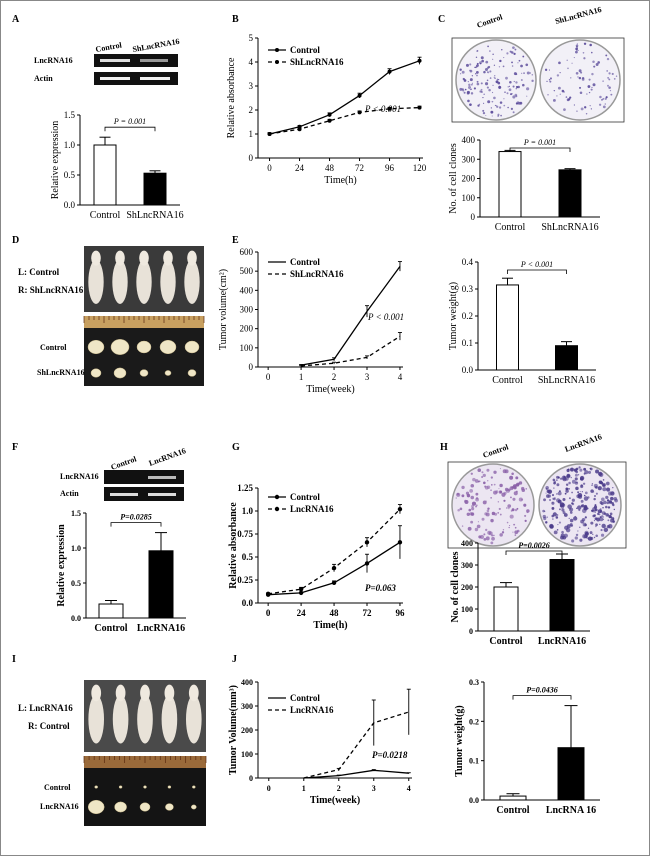 The image size is (650, 856). I want to click on y-tick-label: 0, so click(473, 217).